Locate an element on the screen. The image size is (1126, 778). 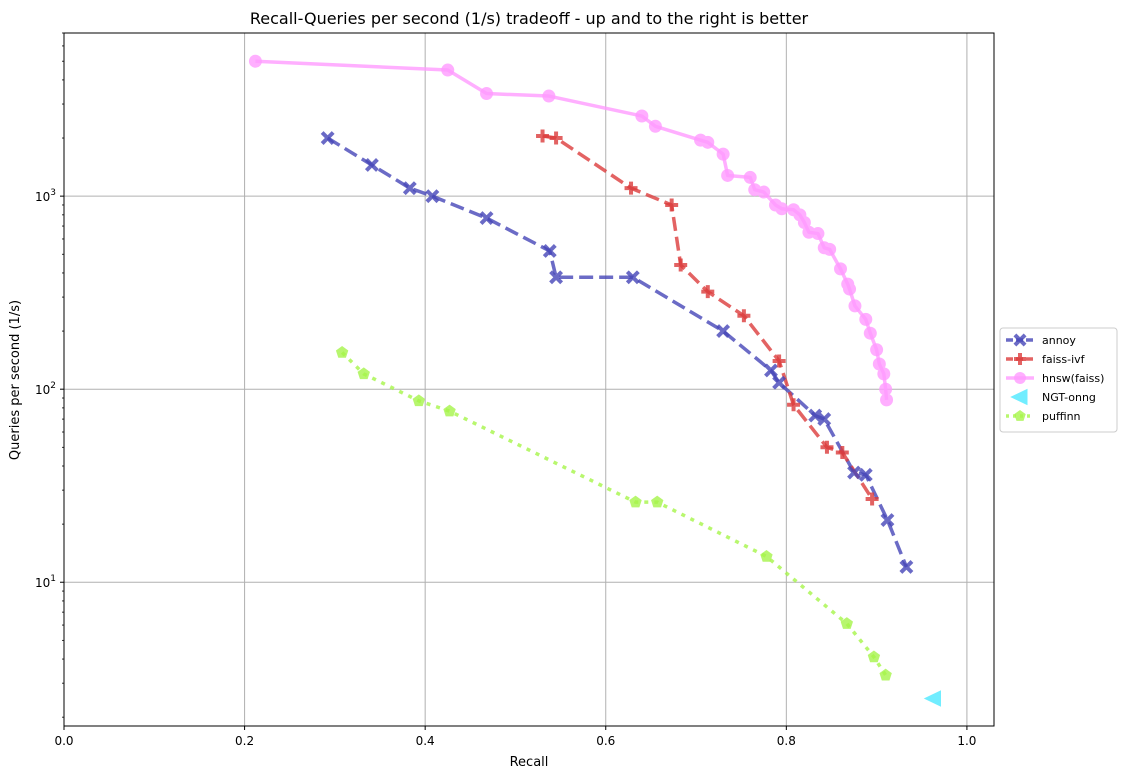
legend-label: faiss-ivf is located at coordinates (1064, 359).